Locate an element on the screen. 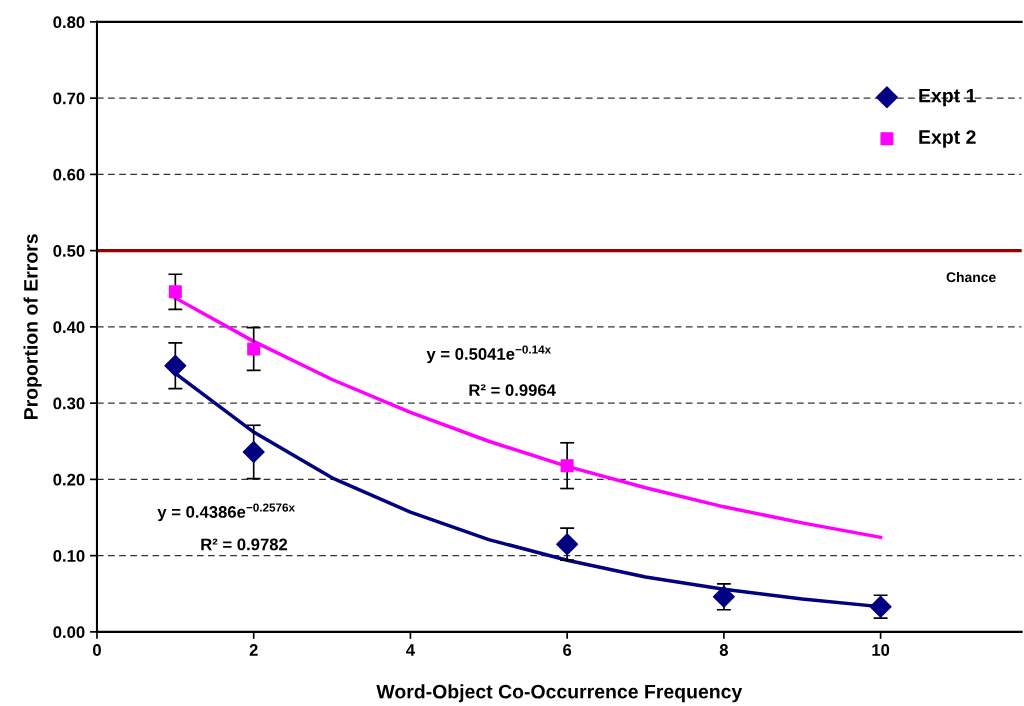  x-tick-label: 4 is located at coordinates (410, 650).